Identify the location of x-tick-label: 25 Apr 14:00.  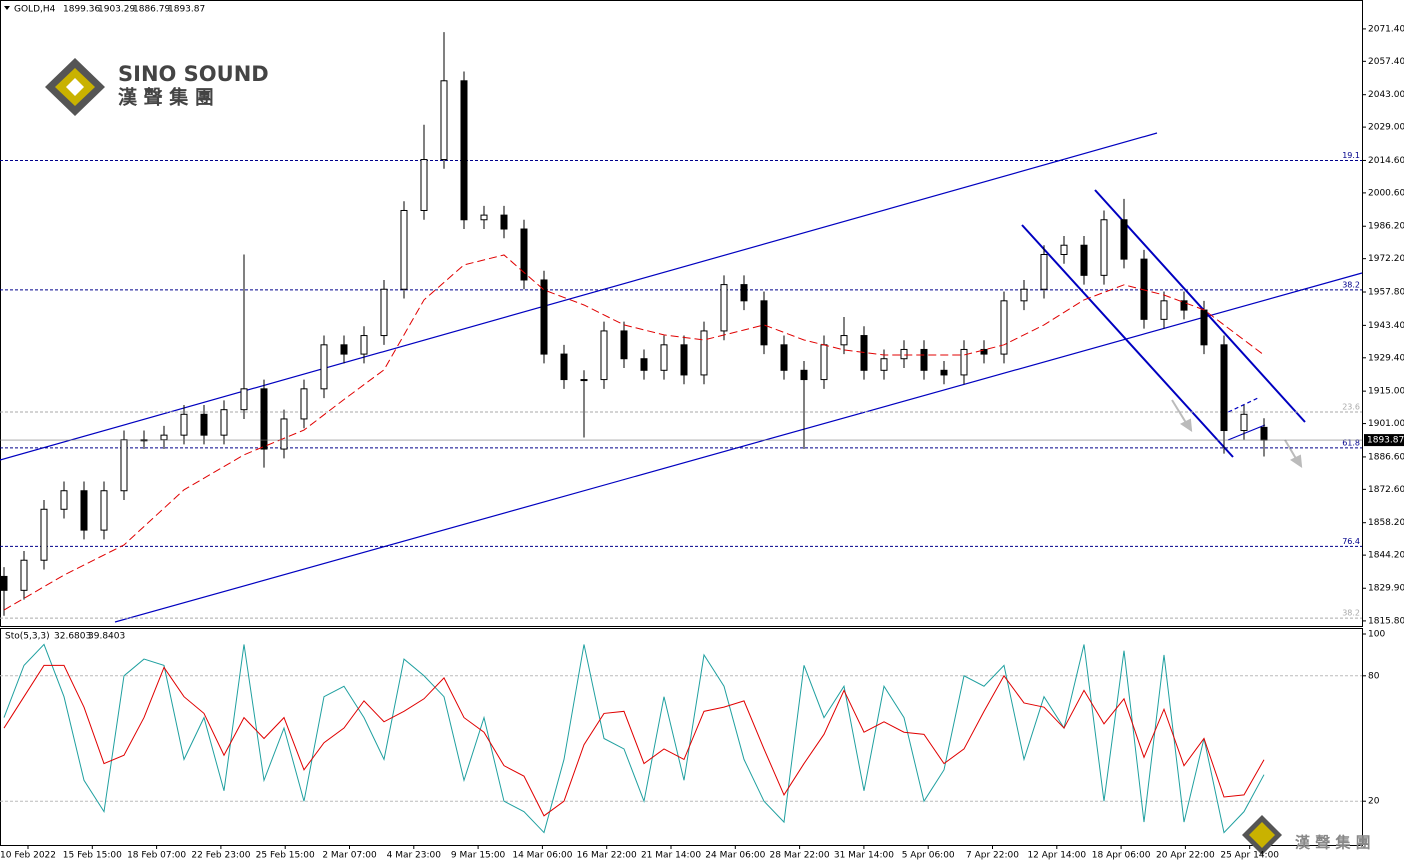
(1249, 856).